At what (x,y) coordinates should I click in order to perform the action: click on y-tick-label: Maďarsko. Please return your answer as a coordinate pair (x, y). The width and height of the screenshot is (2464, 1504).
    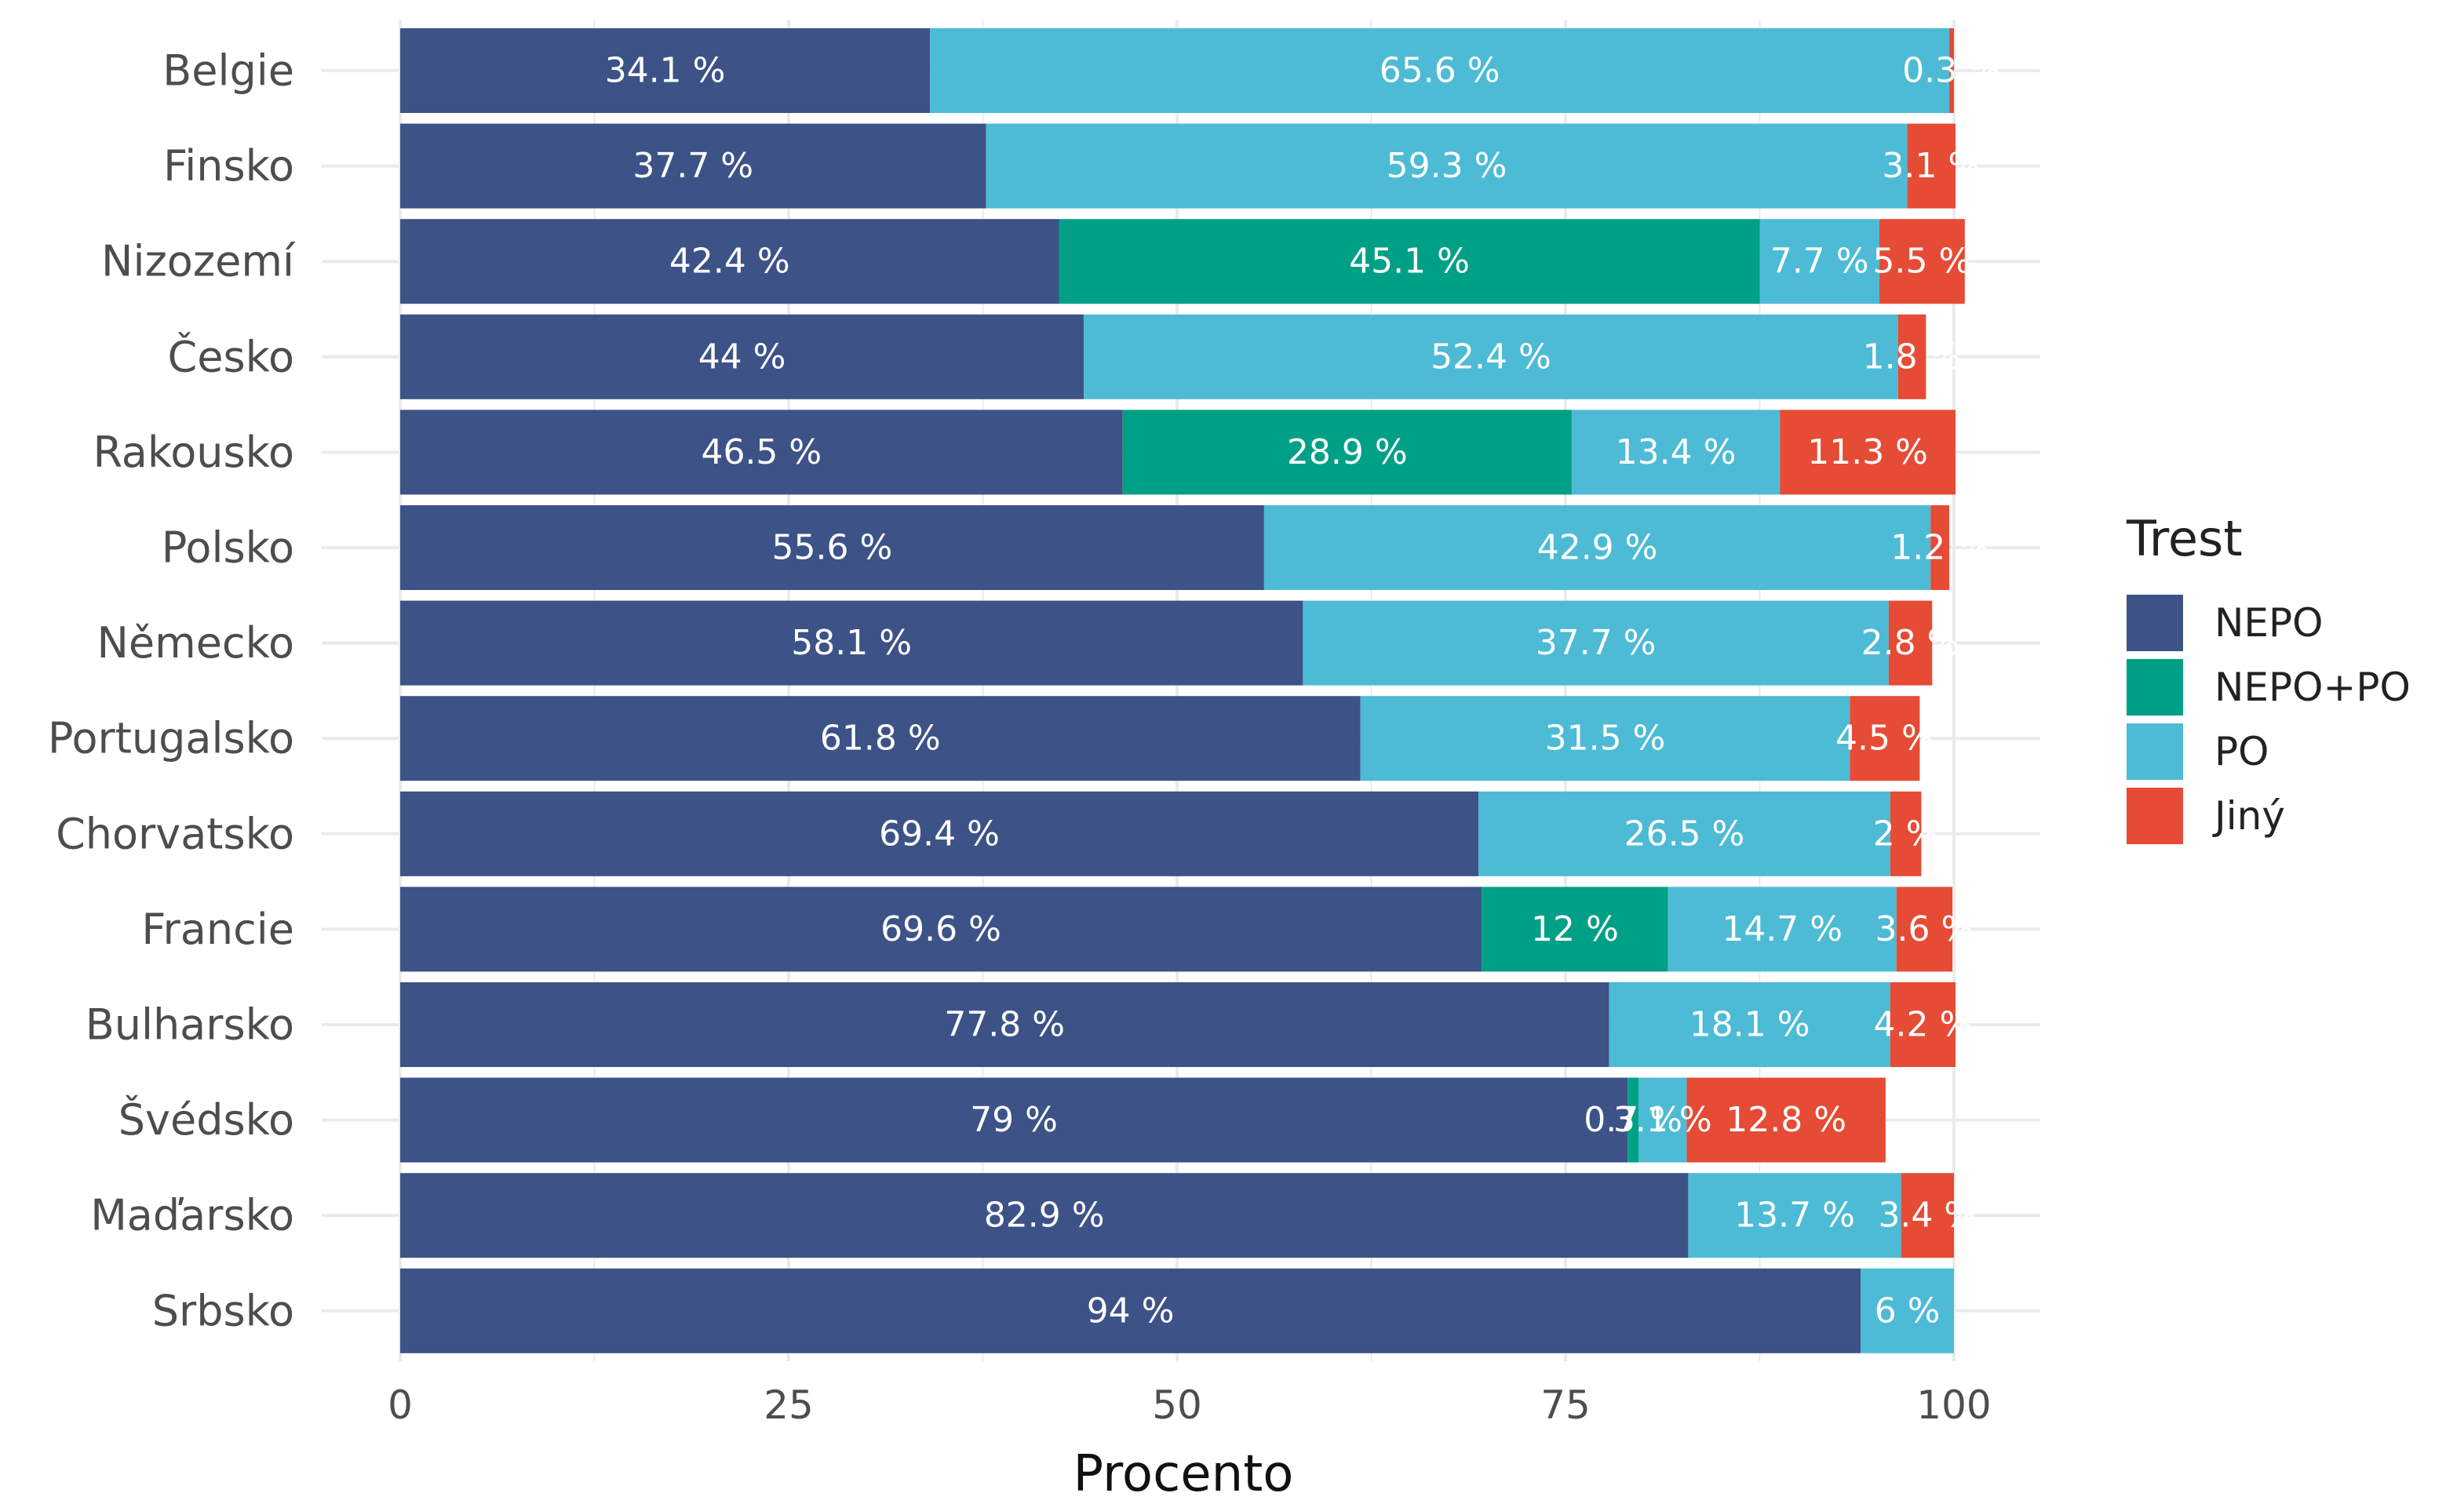
    Looking at the image, I should click on (192, 1215).